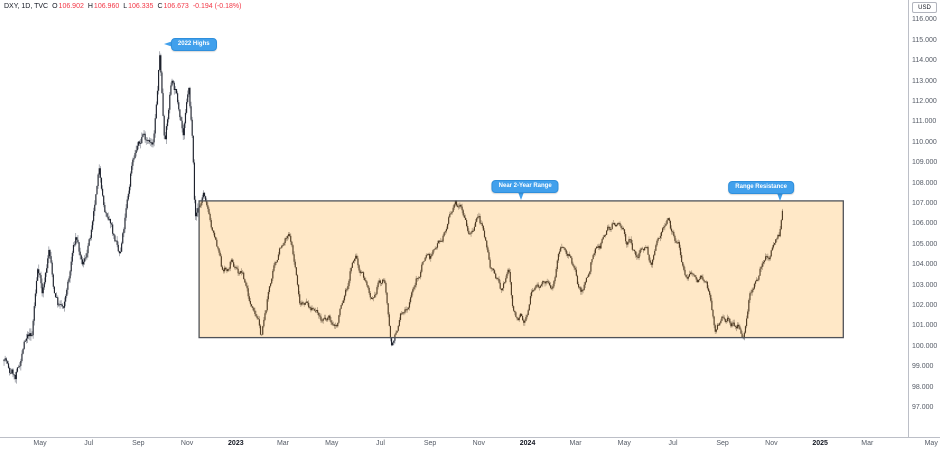 The width and height of the screenshot is (940, 451). Describe the element at coordinates (924, 81) in the screenshot. I see `price-tick: 113.000` at that location.